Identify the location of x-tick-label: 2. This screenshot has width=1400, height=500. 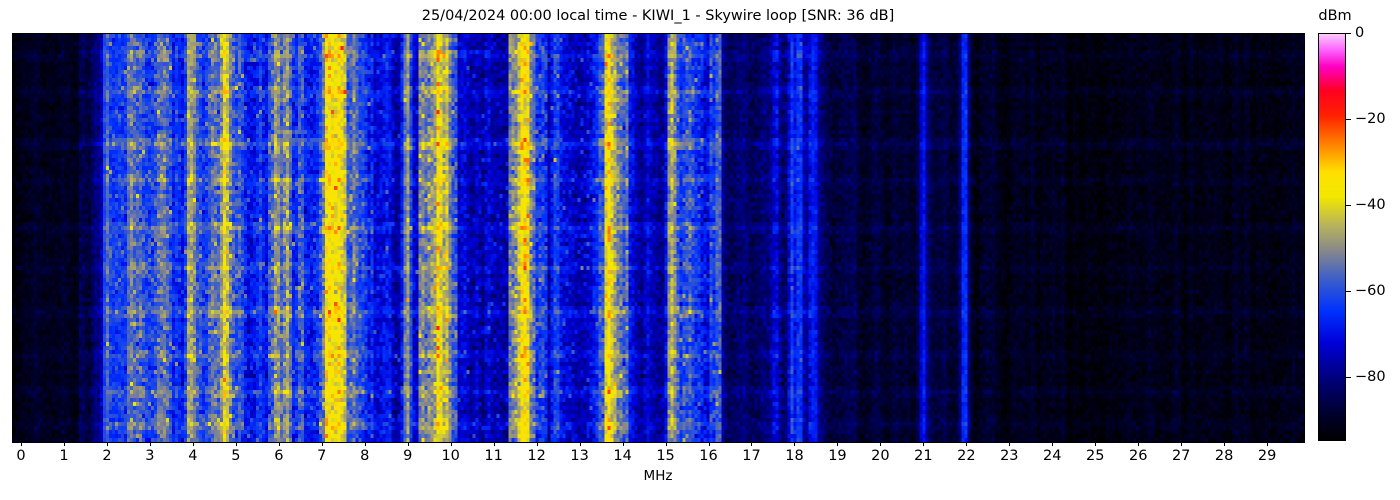
(107, 456).